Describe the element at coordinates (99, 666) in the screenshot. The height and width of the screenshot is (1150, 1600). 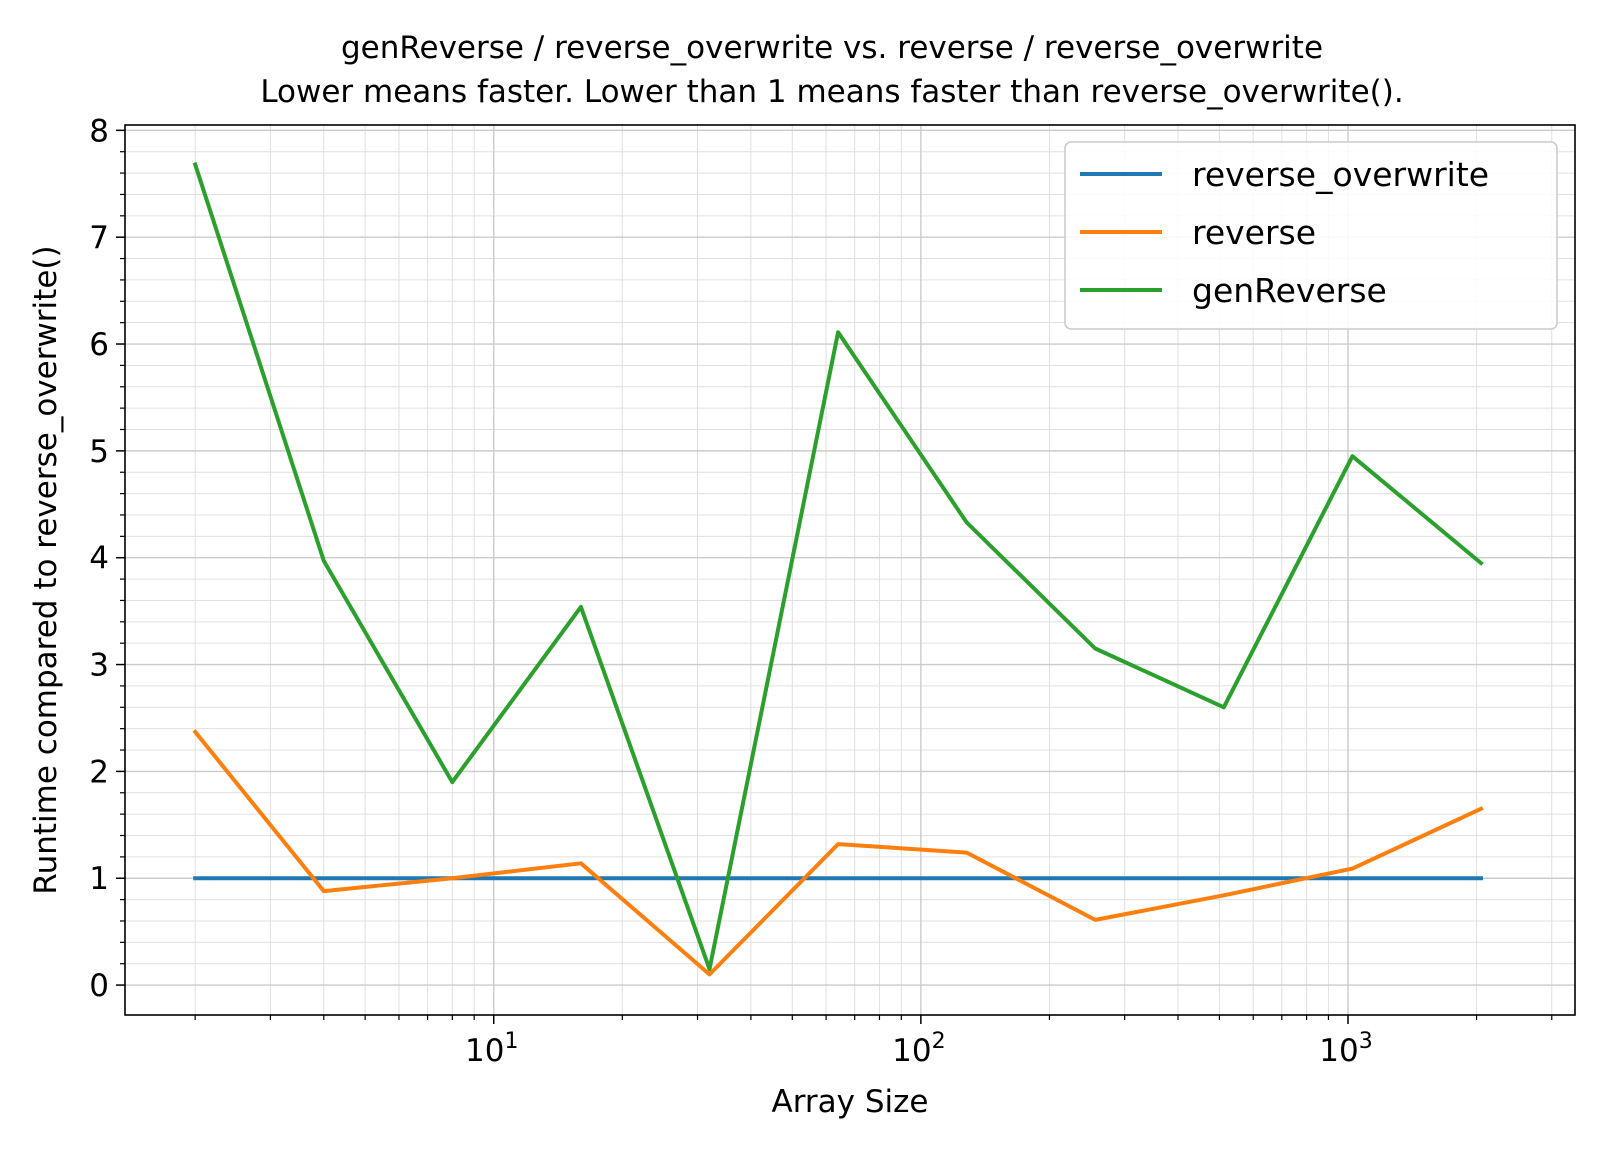
I see `y-tick-label: 3` at that location.